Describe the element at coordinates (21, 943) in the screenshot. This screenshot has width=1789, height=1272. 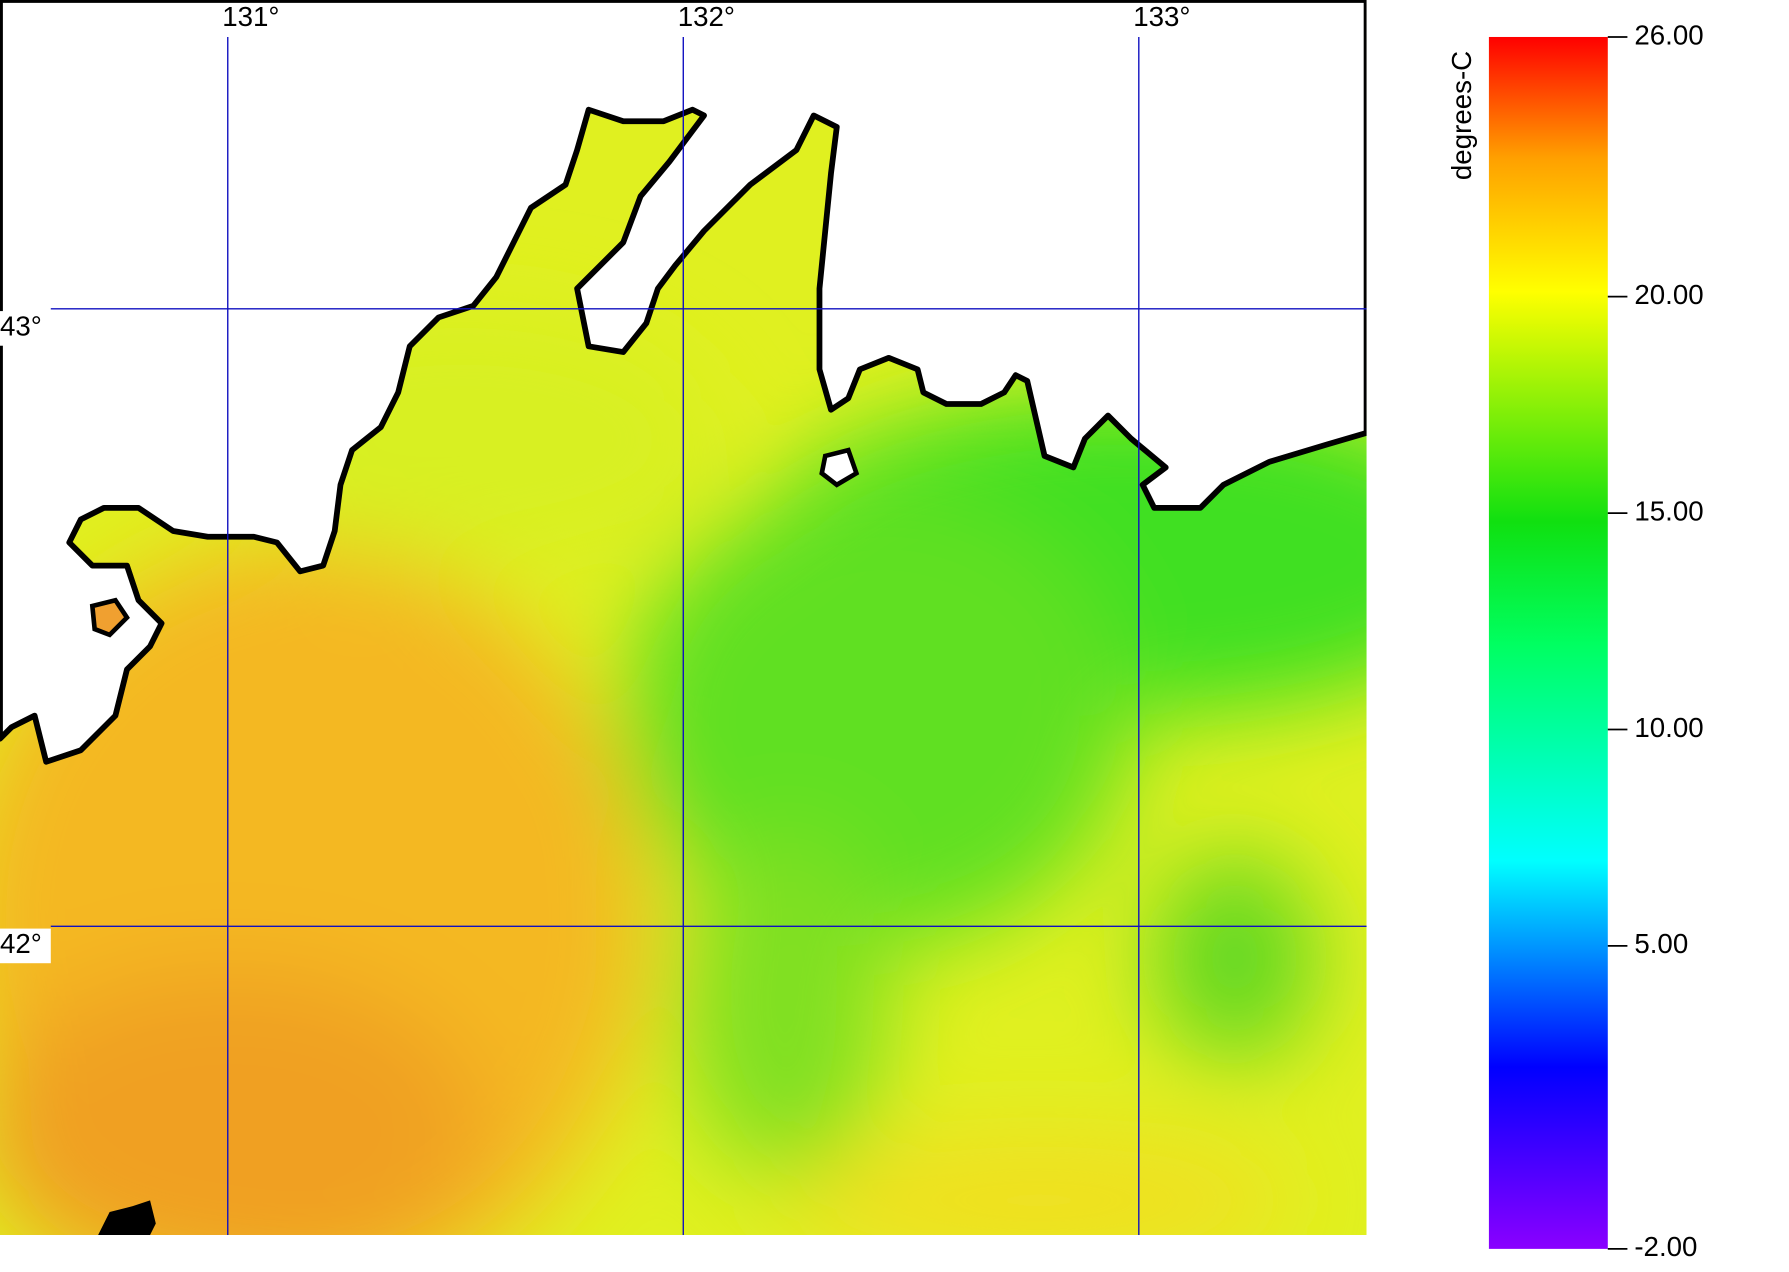
I see `latitude-label: 42°` at that location.